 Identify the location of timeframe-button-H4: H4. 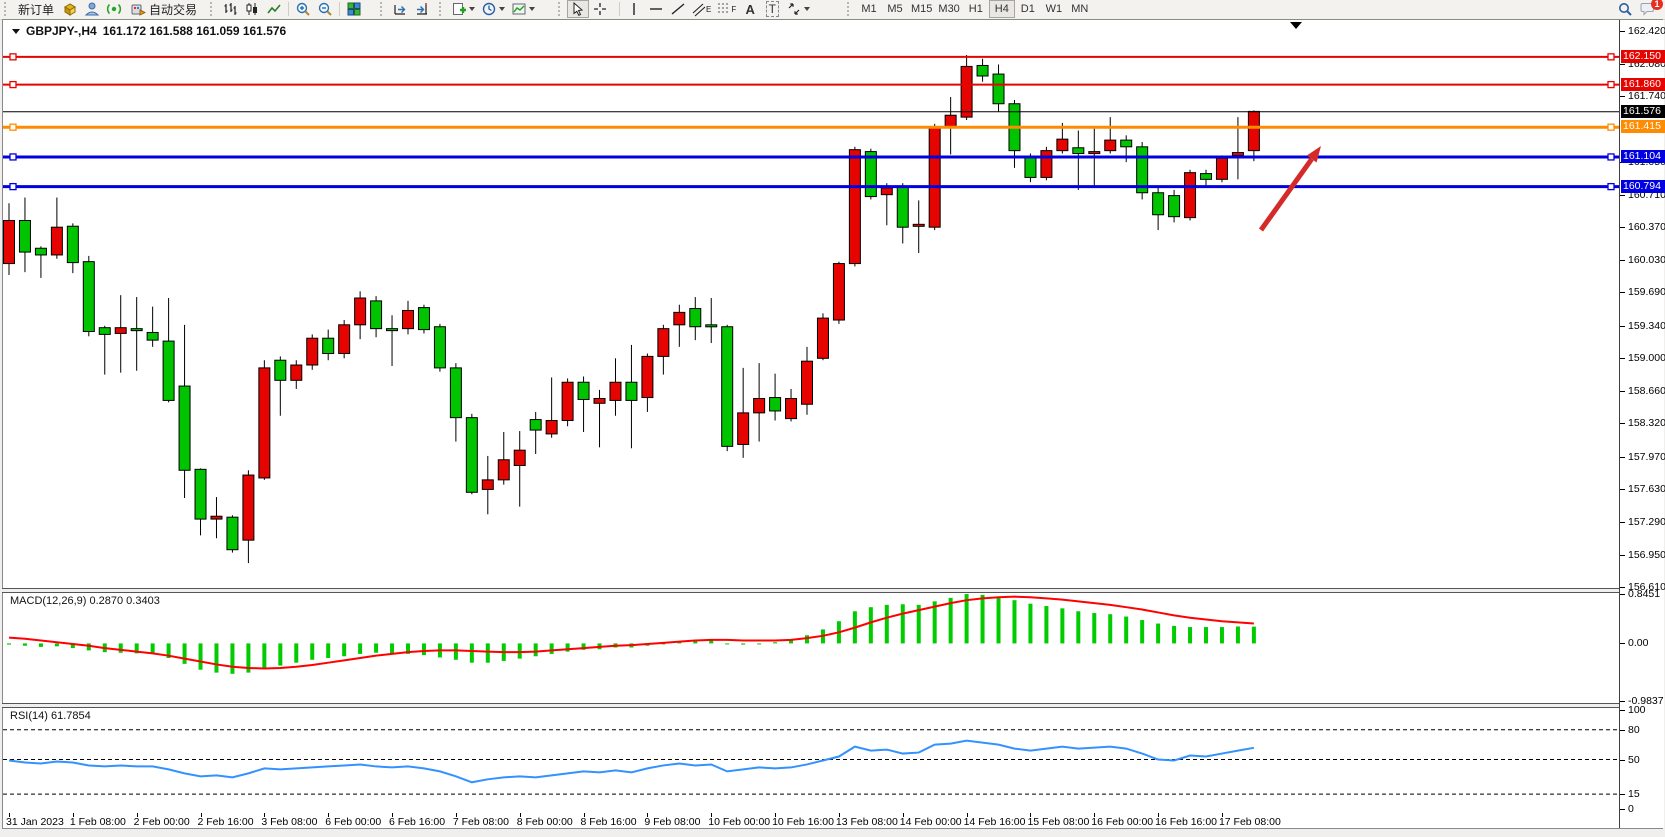
(1001, 9).